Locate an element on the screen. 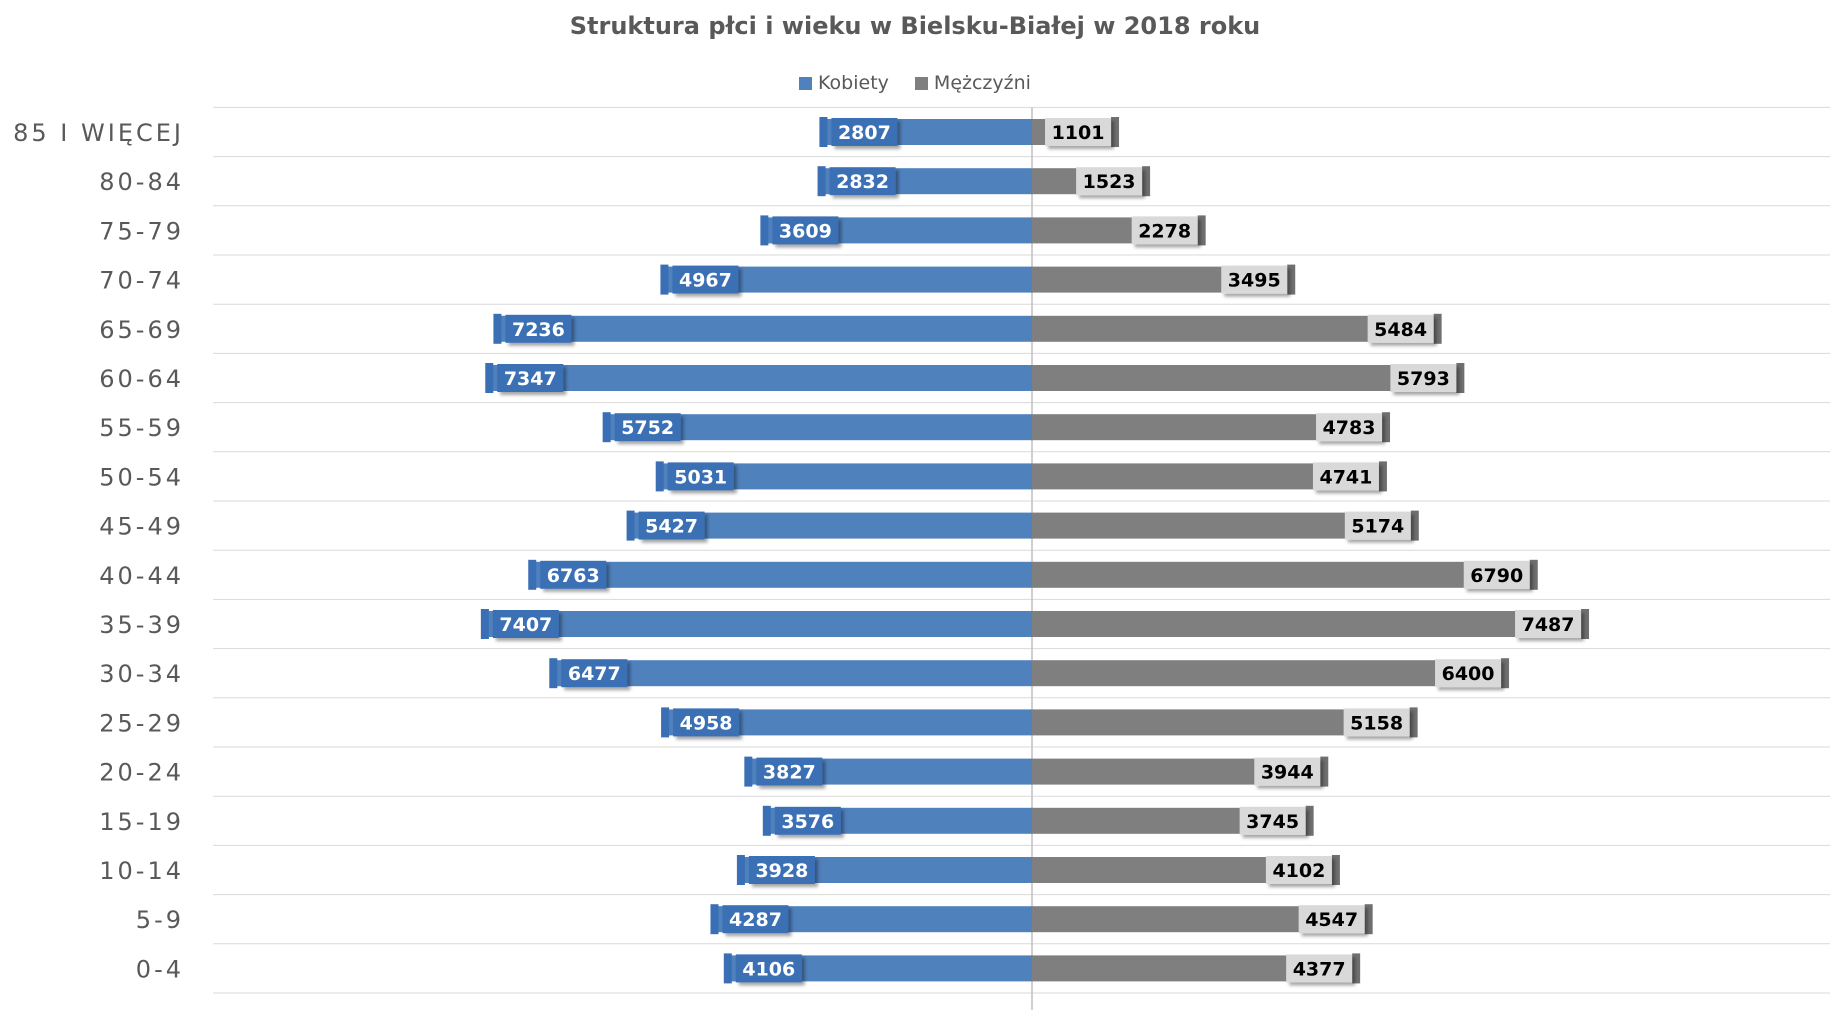 The width and height of the screenshot is (1830, 1010). data-label-kobiety: 7236 is located at coordinates (538, 330).